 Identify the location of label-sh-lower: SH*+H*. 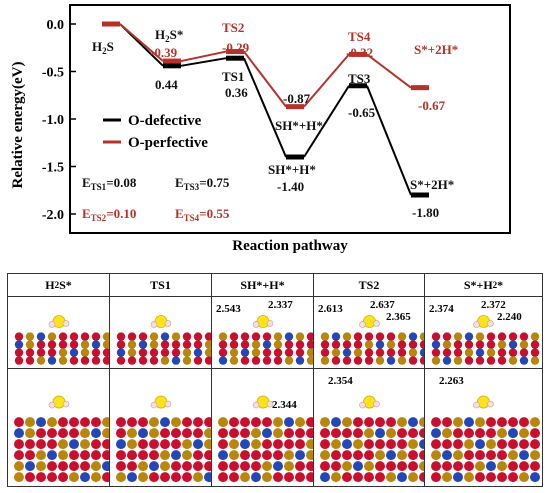
(292, 169).